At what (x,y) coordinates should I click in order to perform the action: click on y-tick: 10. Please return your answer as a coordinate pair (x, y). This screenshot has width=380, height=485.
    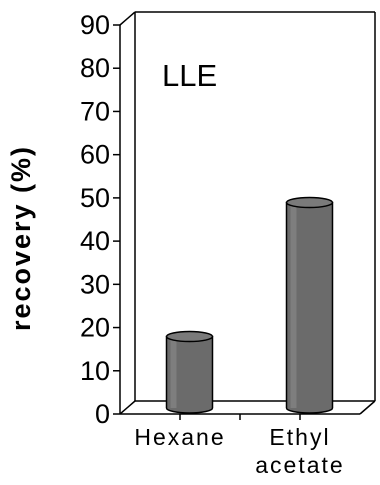
    Looking at the image, I should click on (100, 371).